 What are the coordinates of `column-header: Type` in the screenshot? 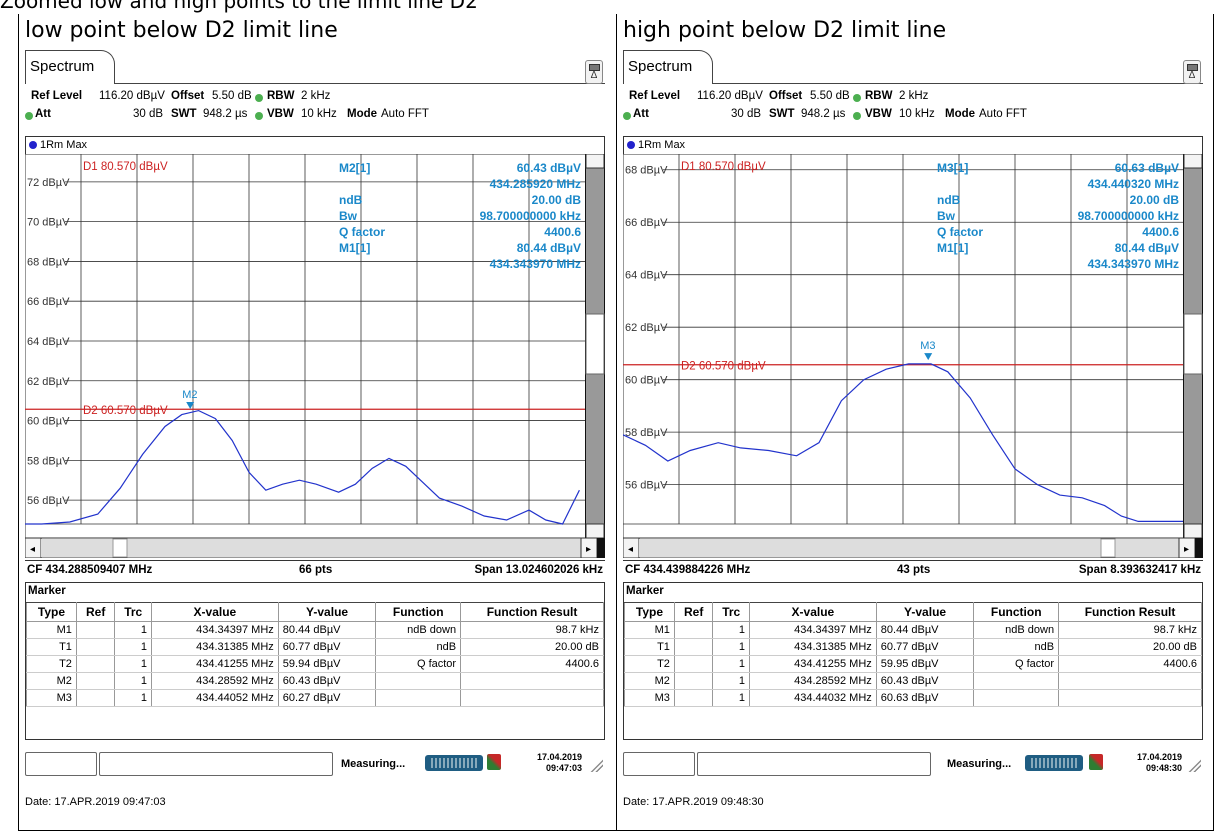 It's located at (51, 612).